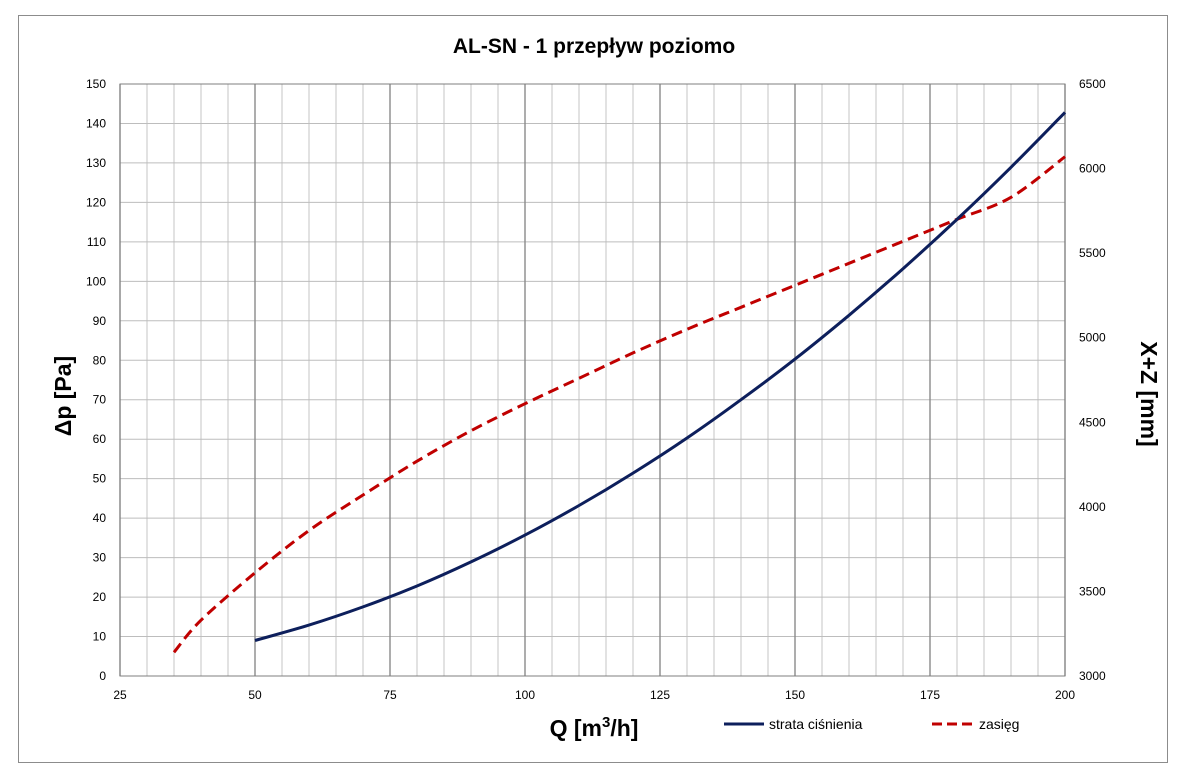 Image resolution: width=1180 pixels, height=780 pixels. What do you see at coordinates (100, 439) in the screenshot?
I see `y-tick-label: 60` at bounding box center [100, 439].